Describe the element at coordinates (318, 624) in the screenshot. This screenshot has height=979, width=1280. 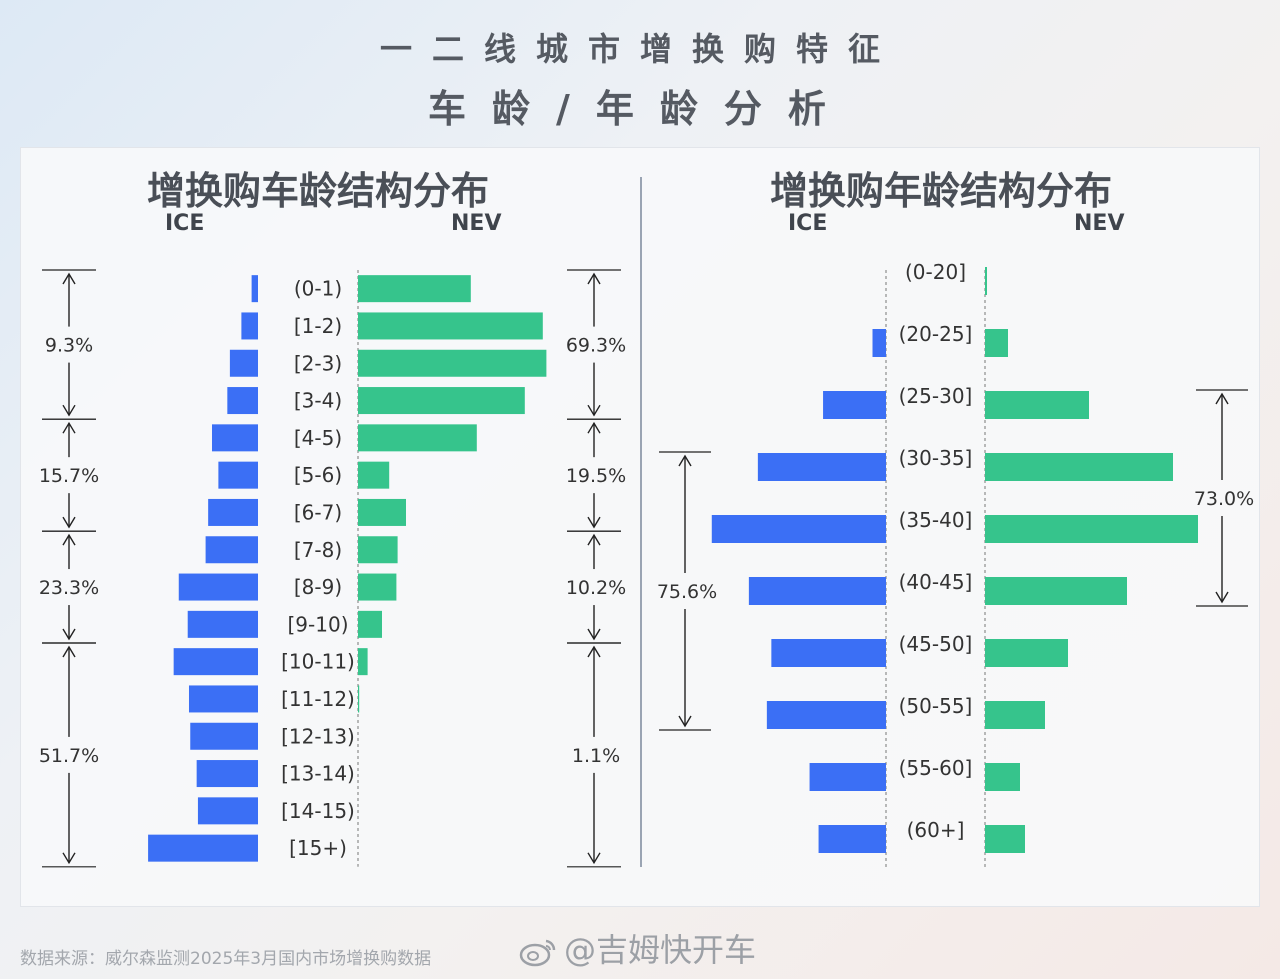
I see `vehicle-age-category-label: [9-10)` at that location.